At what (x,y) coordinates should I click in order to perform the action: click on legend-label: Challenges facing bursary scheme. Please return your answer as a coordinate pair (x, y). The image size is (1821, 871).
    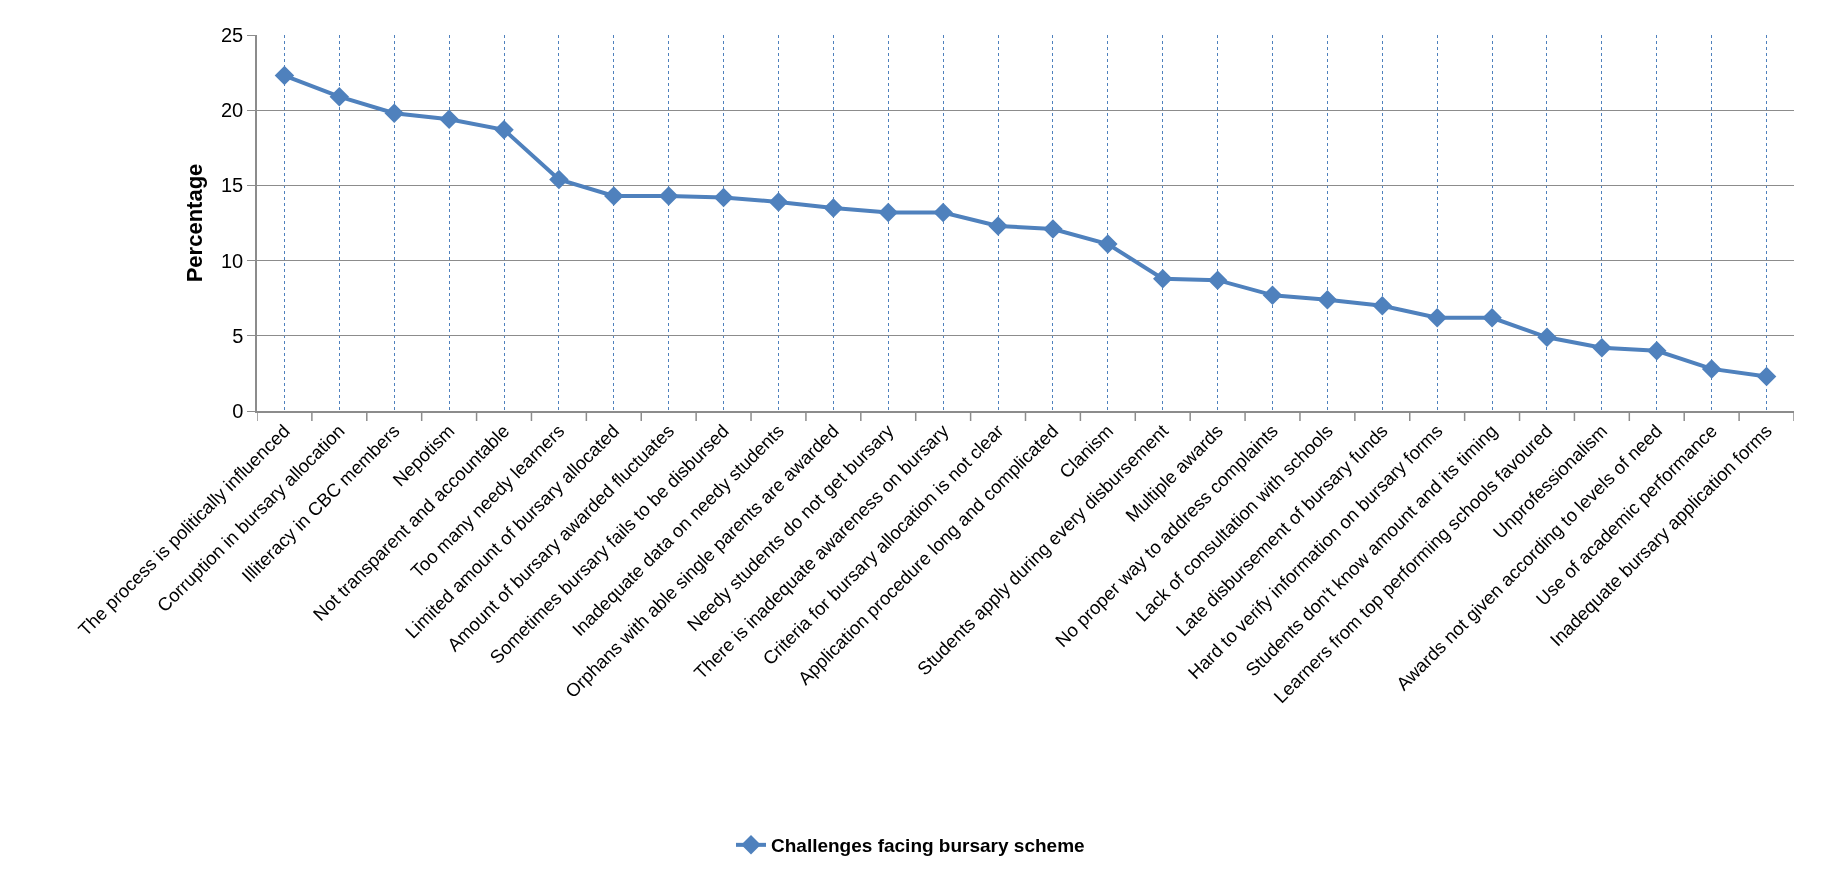
    Looking at the image, I should click on (928, 846).